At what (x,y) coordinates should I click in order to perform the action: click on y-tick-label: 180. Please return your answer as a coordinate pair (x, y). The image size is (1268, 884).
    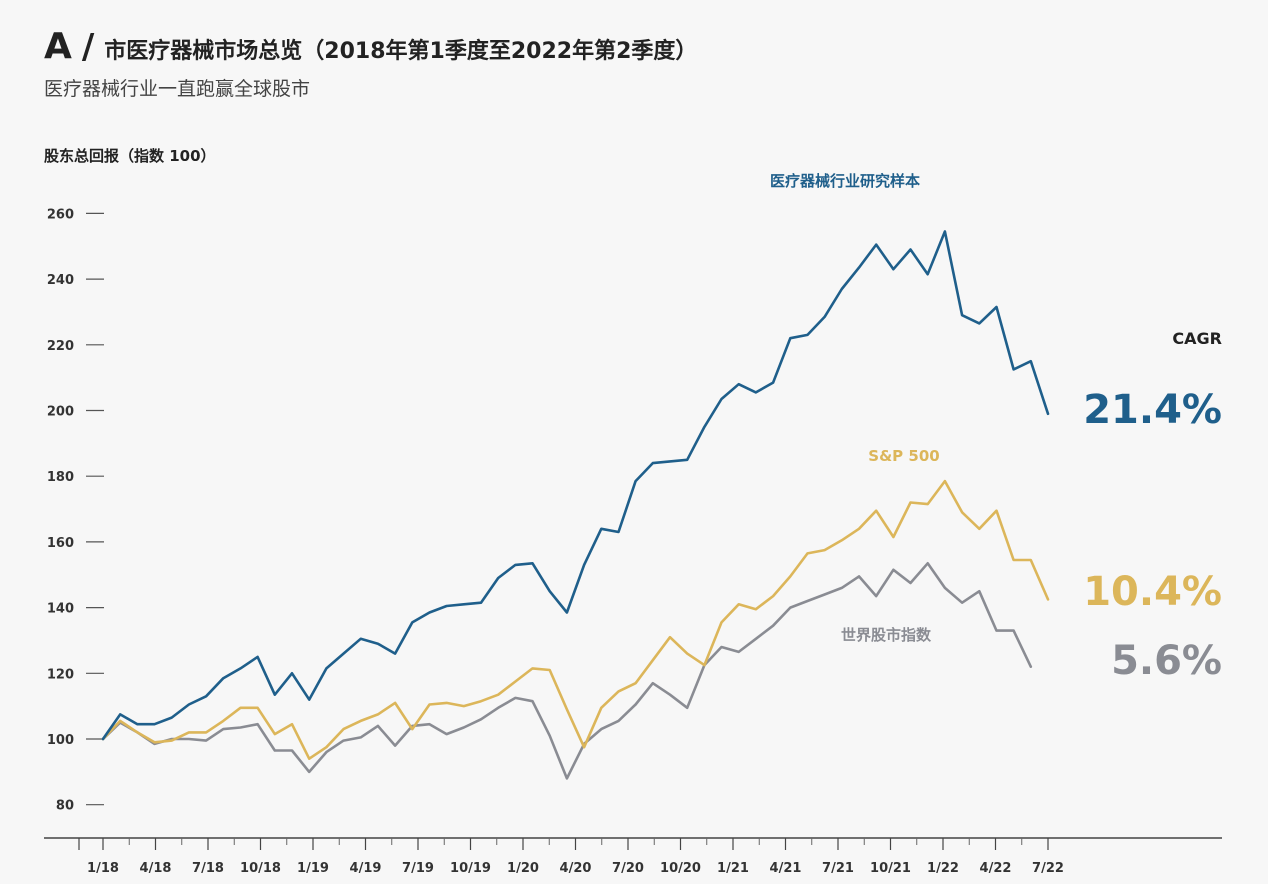
    Looking at the image, I should click on (60, 477).